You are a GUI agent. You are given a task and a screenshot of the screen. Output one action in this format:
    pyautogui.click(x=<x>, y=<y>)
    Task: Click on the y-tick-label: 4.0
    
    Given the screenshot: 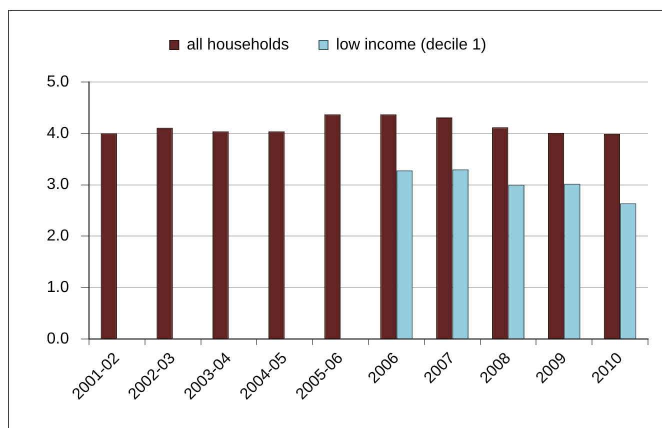 What is the action you would take?
    pyautogui.click(x=58, y=133)
    